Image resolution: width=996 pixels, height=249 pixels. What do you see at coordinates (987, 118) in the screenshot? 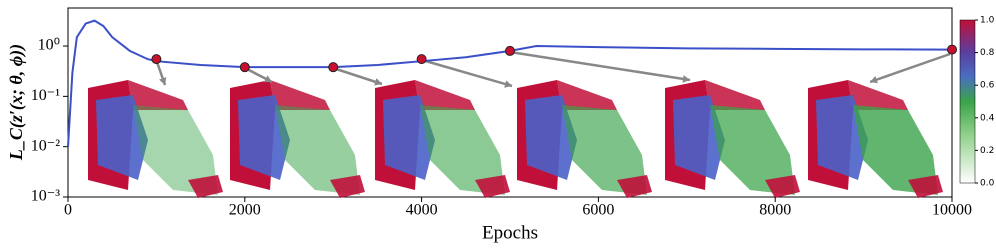
I see `colorbar-tick-label: 0.4` at bounding box center [987, 118].